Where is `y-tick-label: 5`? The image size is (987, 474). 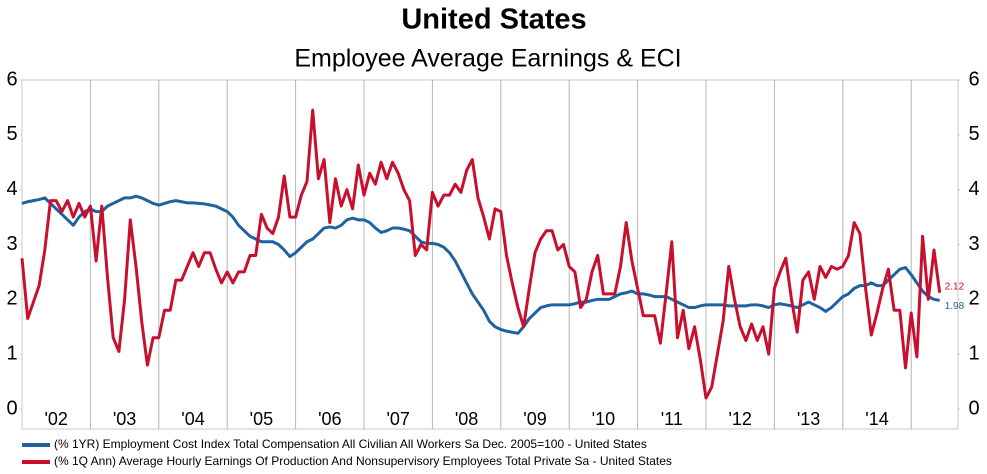
y-tick-label: 5 is located at coordinates (11, 134).